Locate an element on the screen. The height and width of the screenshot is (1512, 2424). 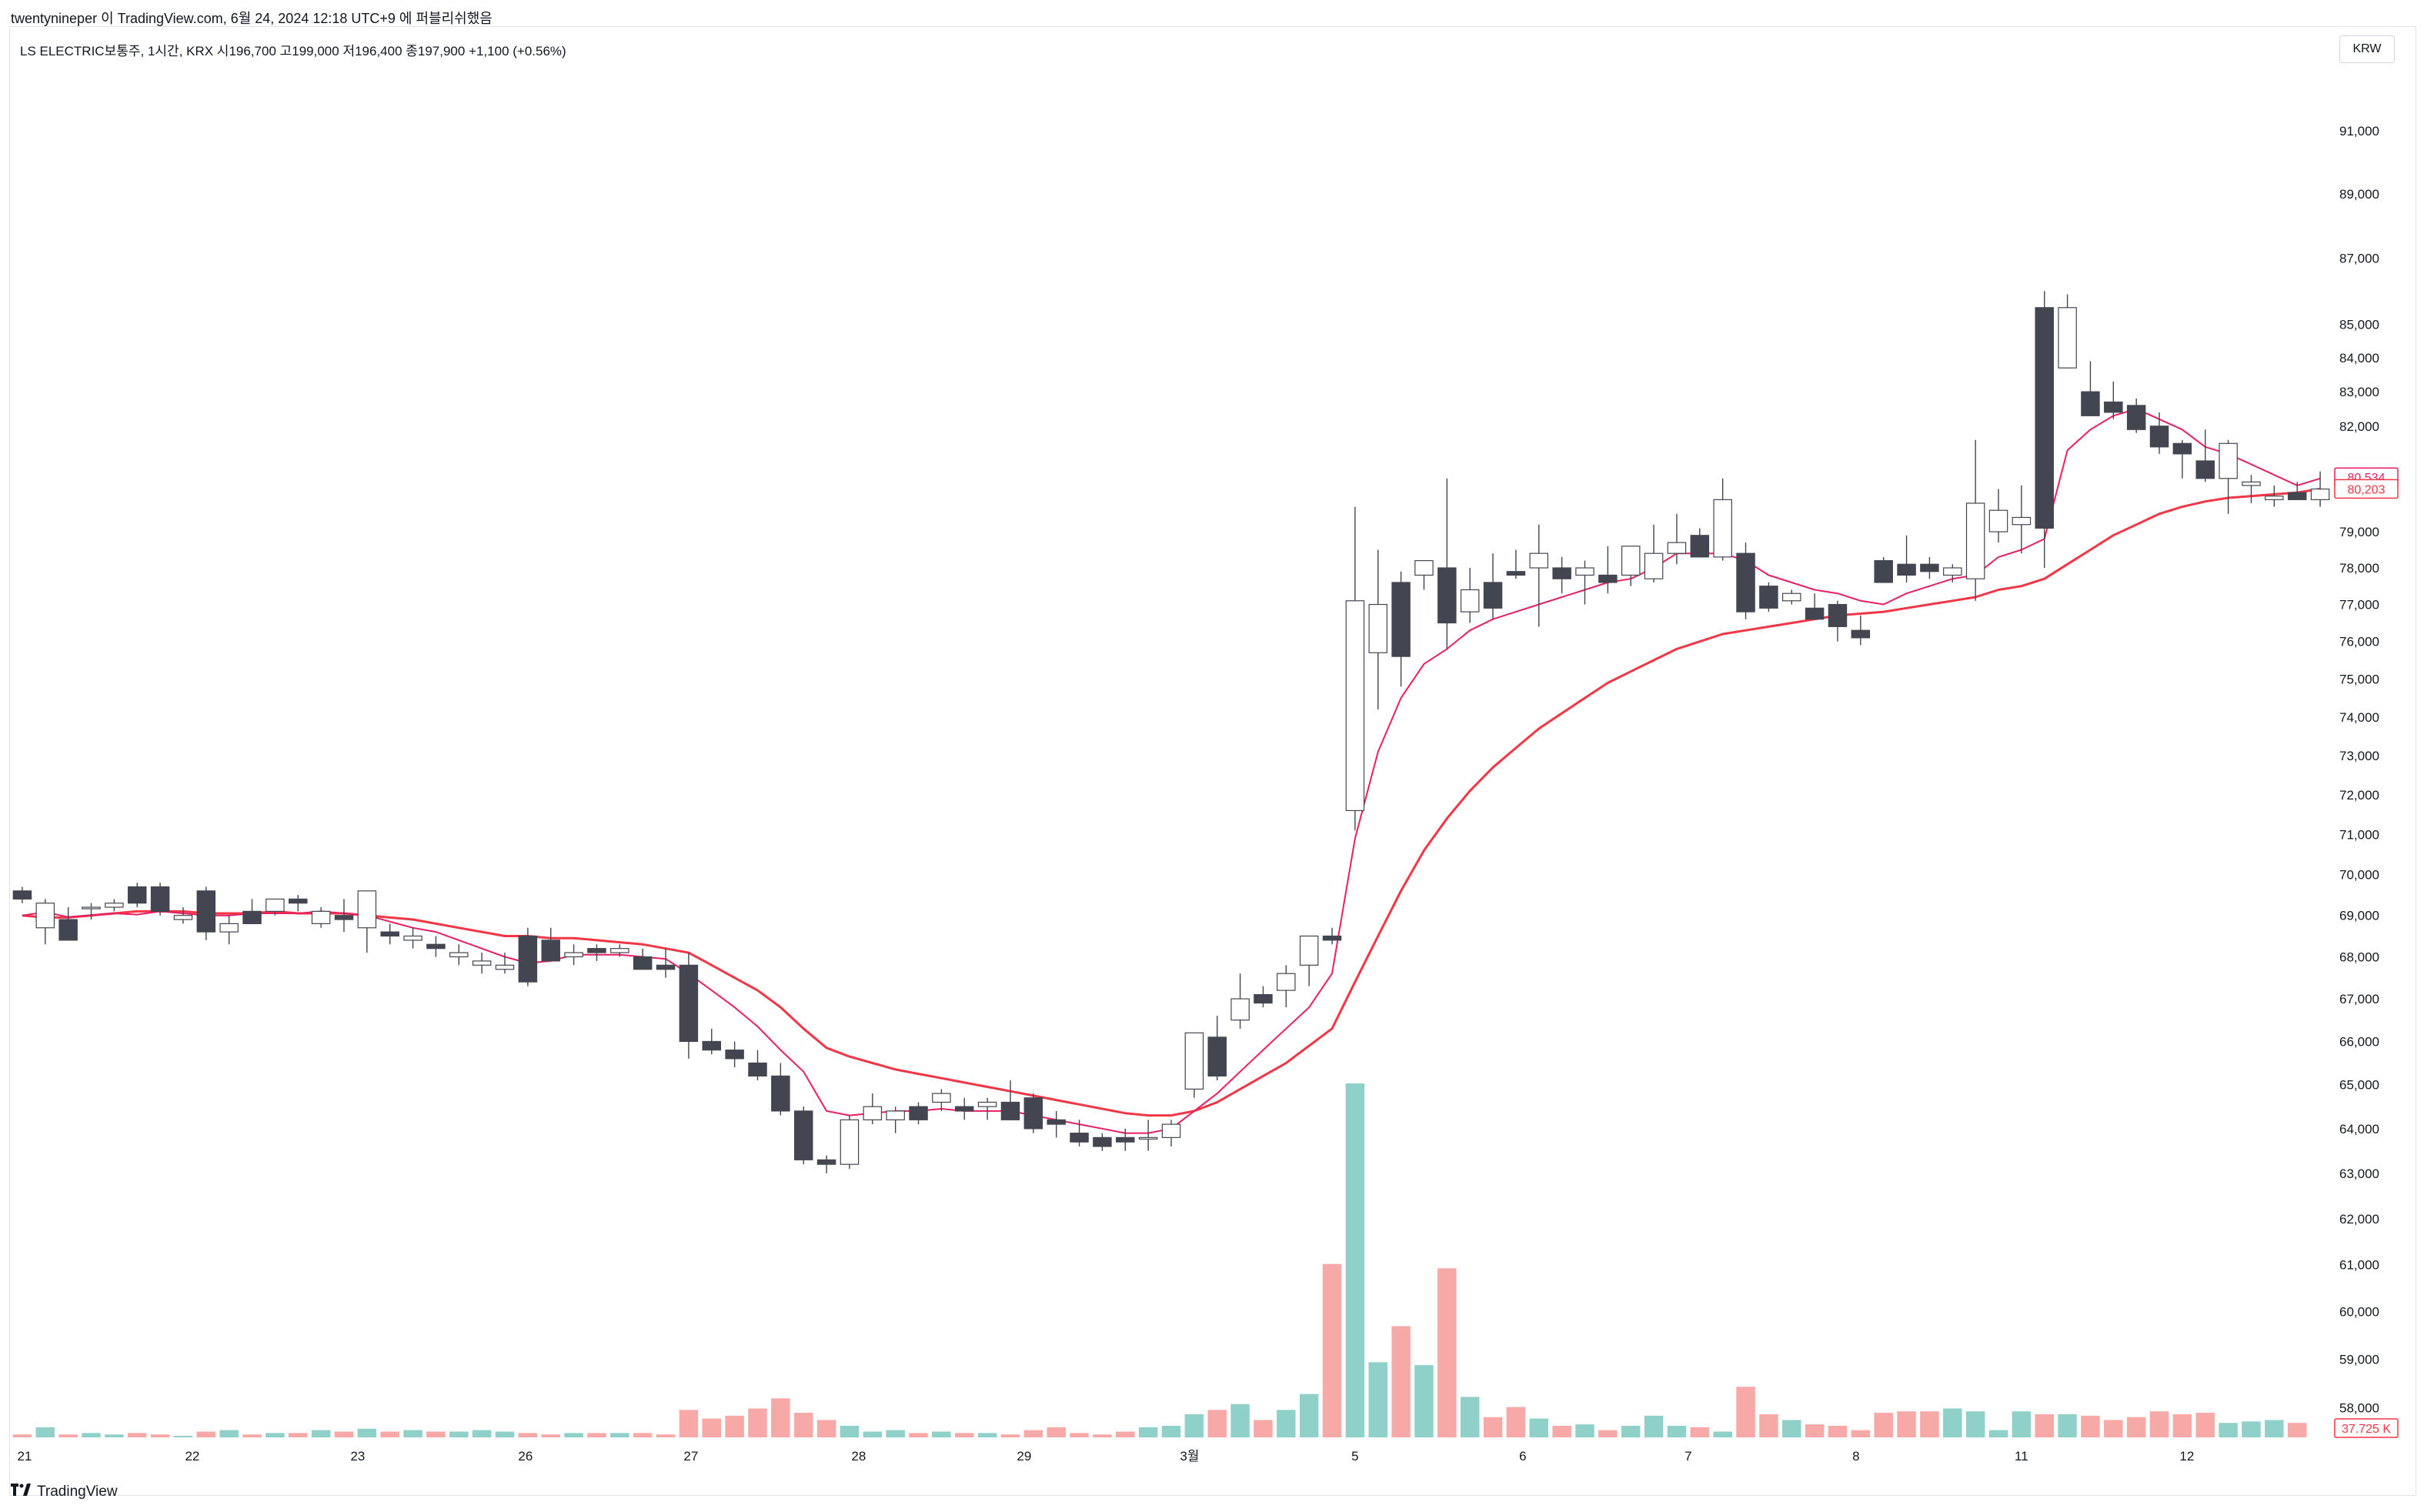
y-tick-label: 65,000 is located at coordinates (2359, 1085).